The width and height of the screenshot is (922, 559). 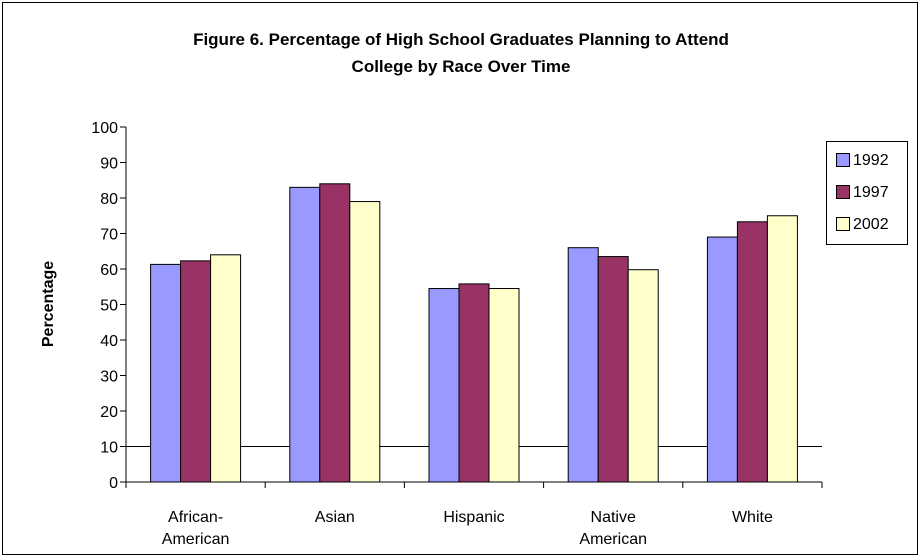 What do you see at coordinates (871, 192) in the screenshot?
I see `legend-label-1997: 1997` at bounding box center [871, 192].